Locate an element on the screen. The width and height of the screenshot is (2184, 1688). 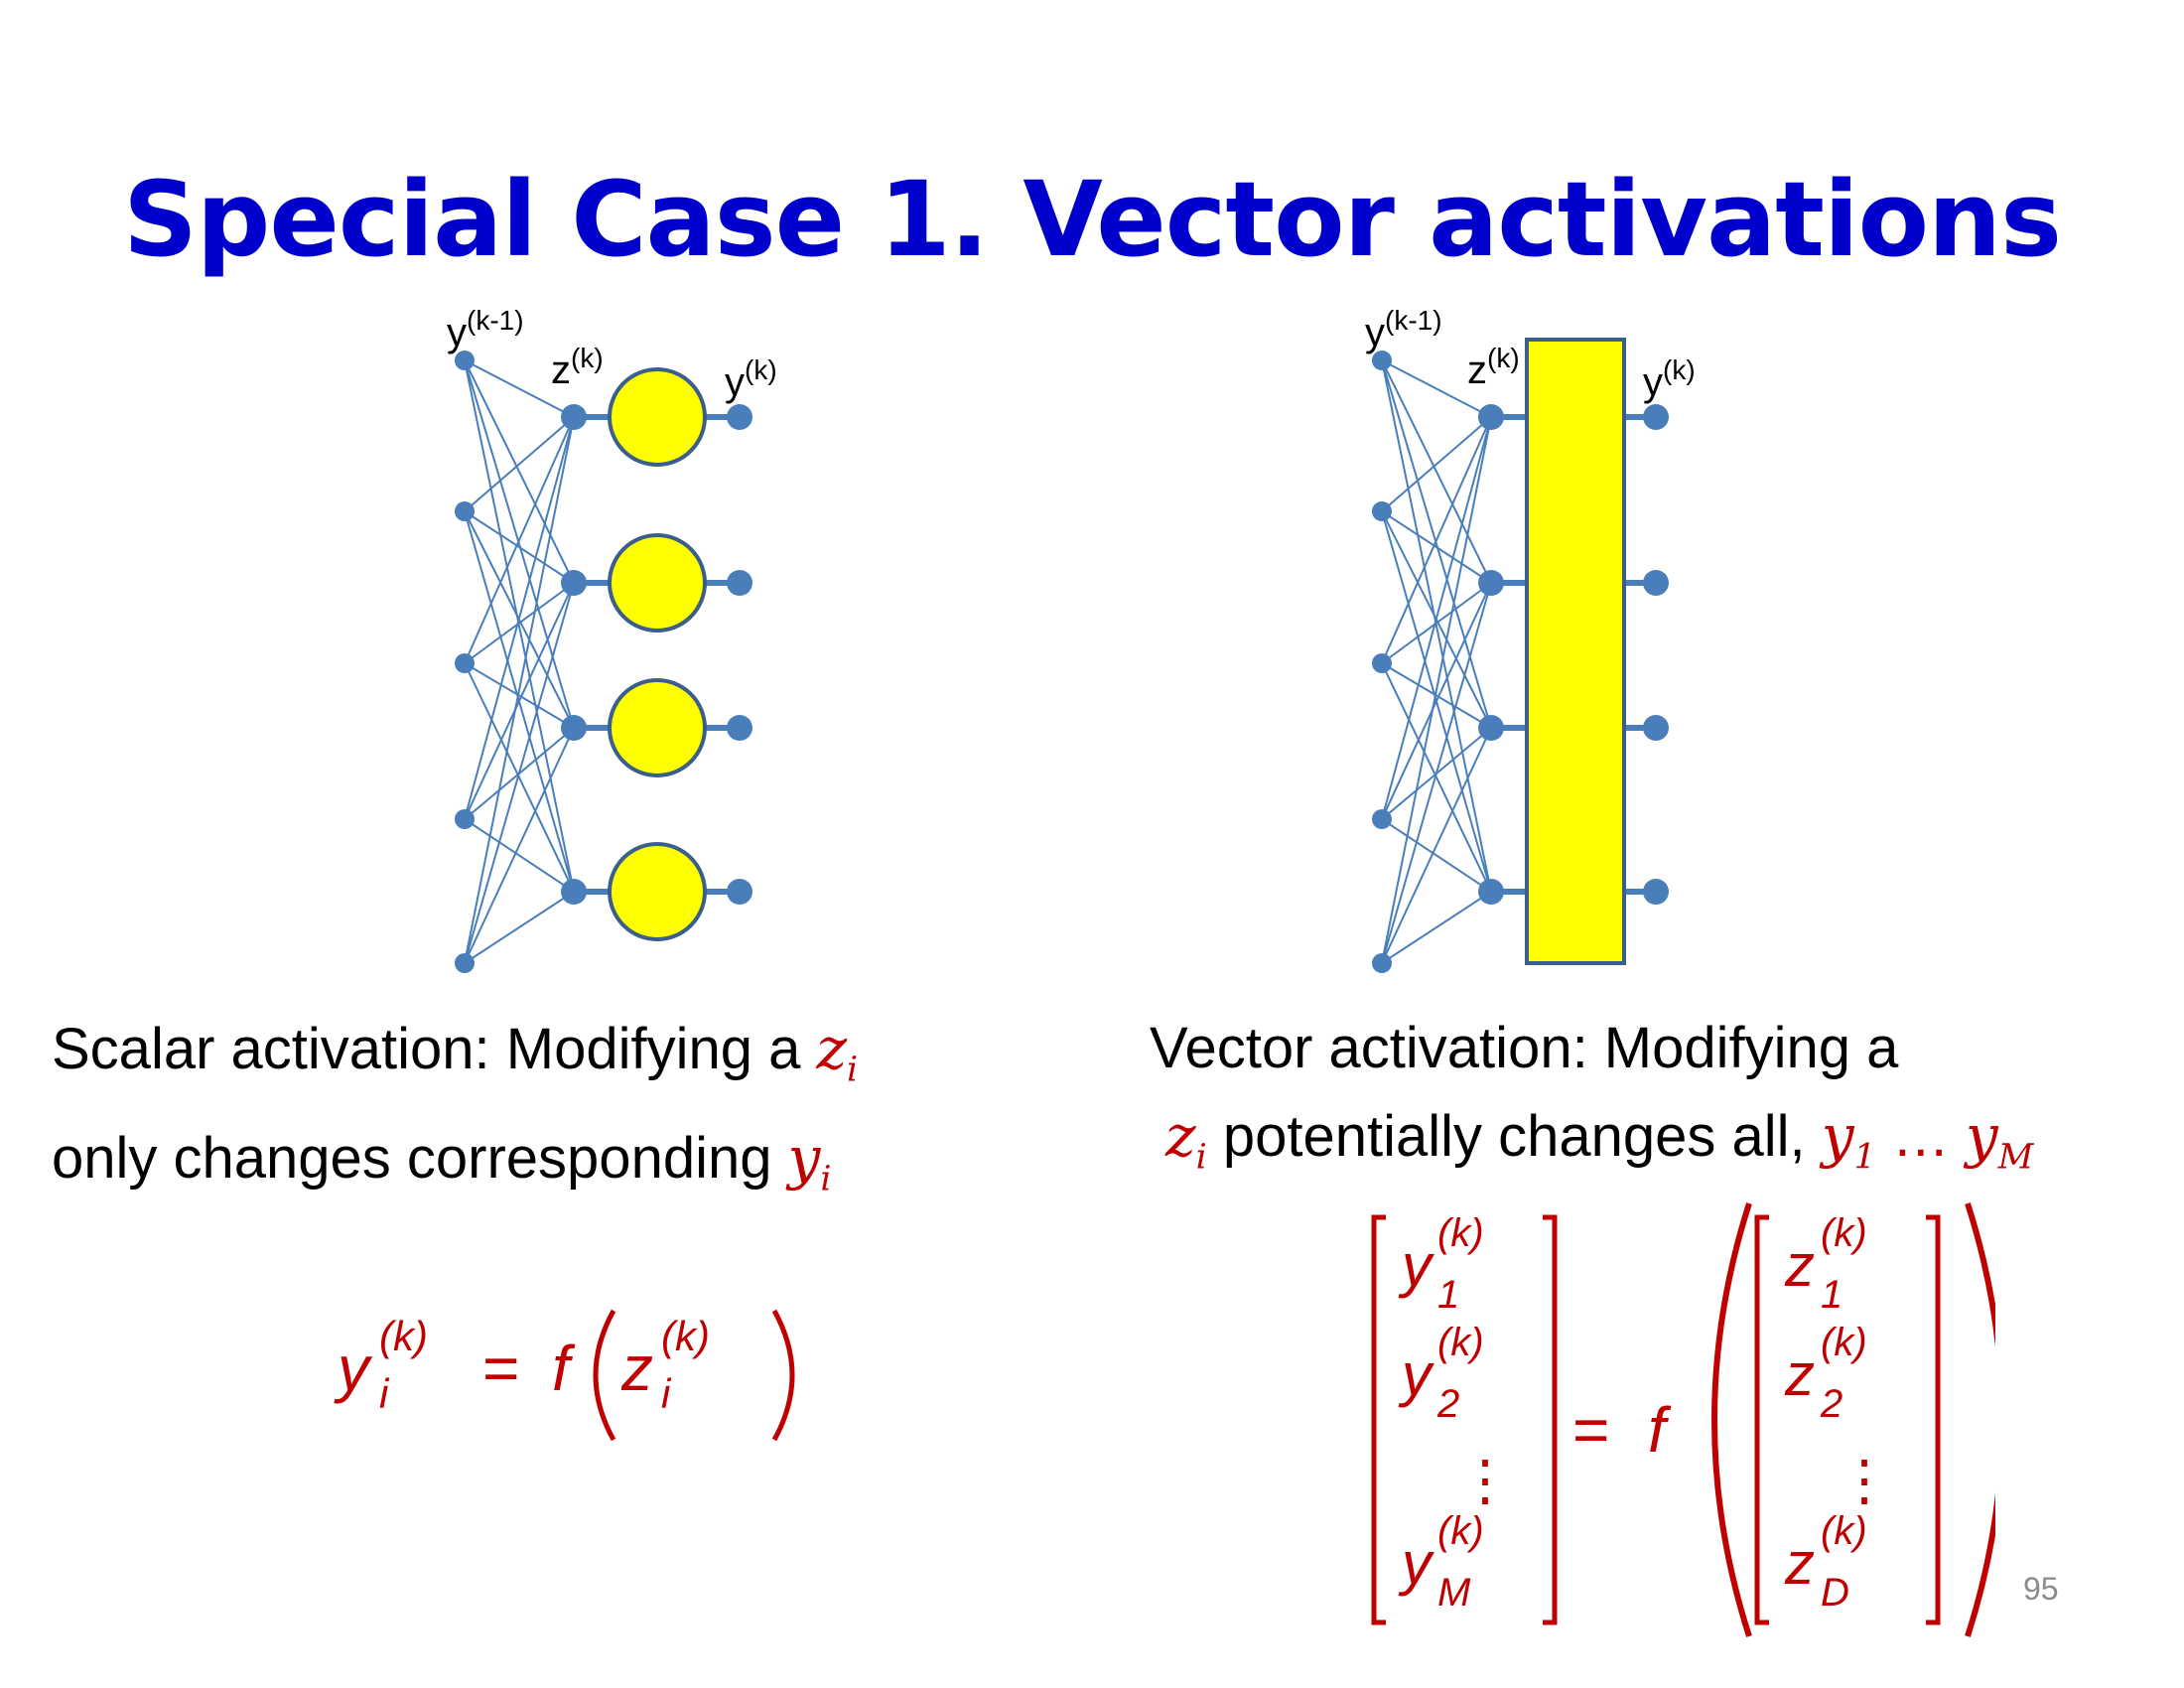
vector-activation-diagram: y(k-1) z(k) y(k) is located at coordinates (1530, 639).